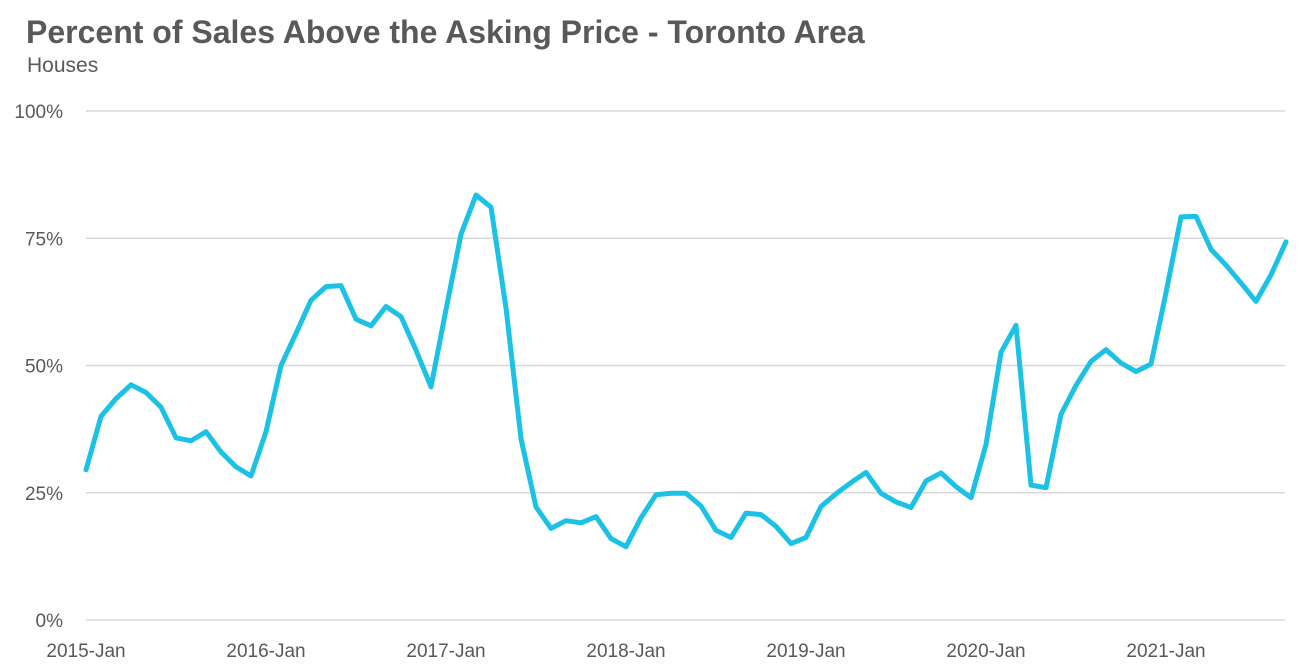  I want to click on y-tick-label: 100%, so click(38, 112).